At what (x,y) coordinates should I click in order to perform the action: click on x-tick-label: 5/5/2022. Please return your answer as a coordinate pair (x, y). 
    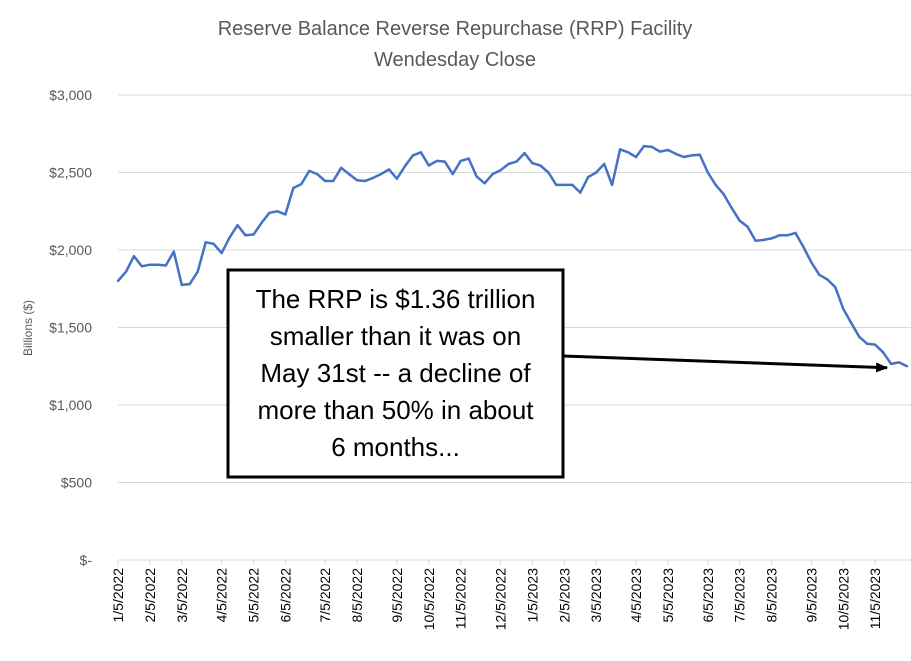
    Looking at the image, I should click on (253, 595).